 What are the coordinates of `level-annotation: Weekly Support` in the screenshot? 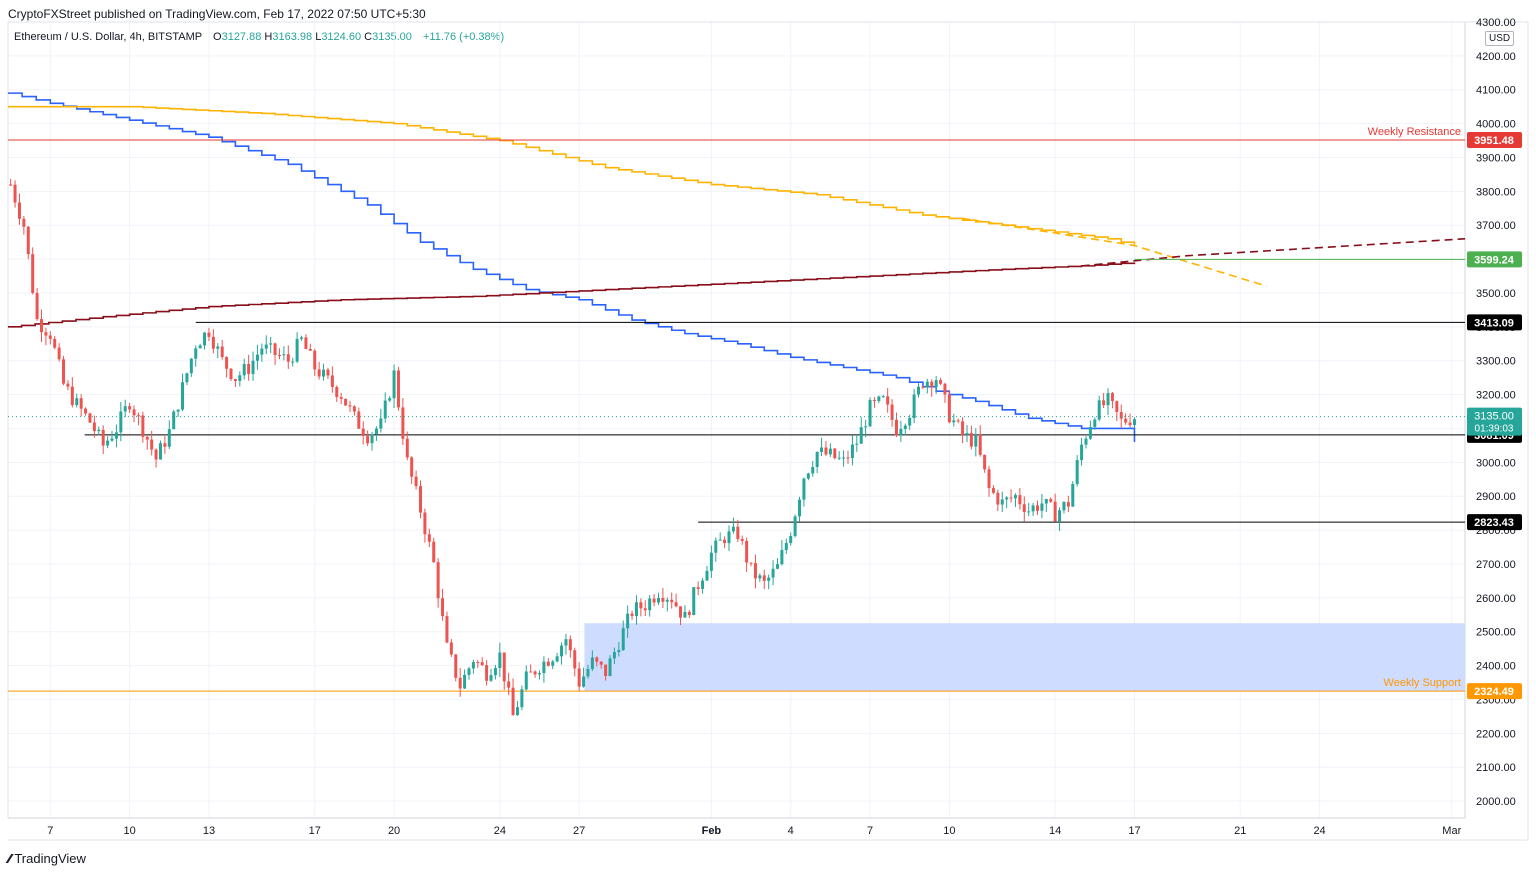 It's located at (1422, 683).